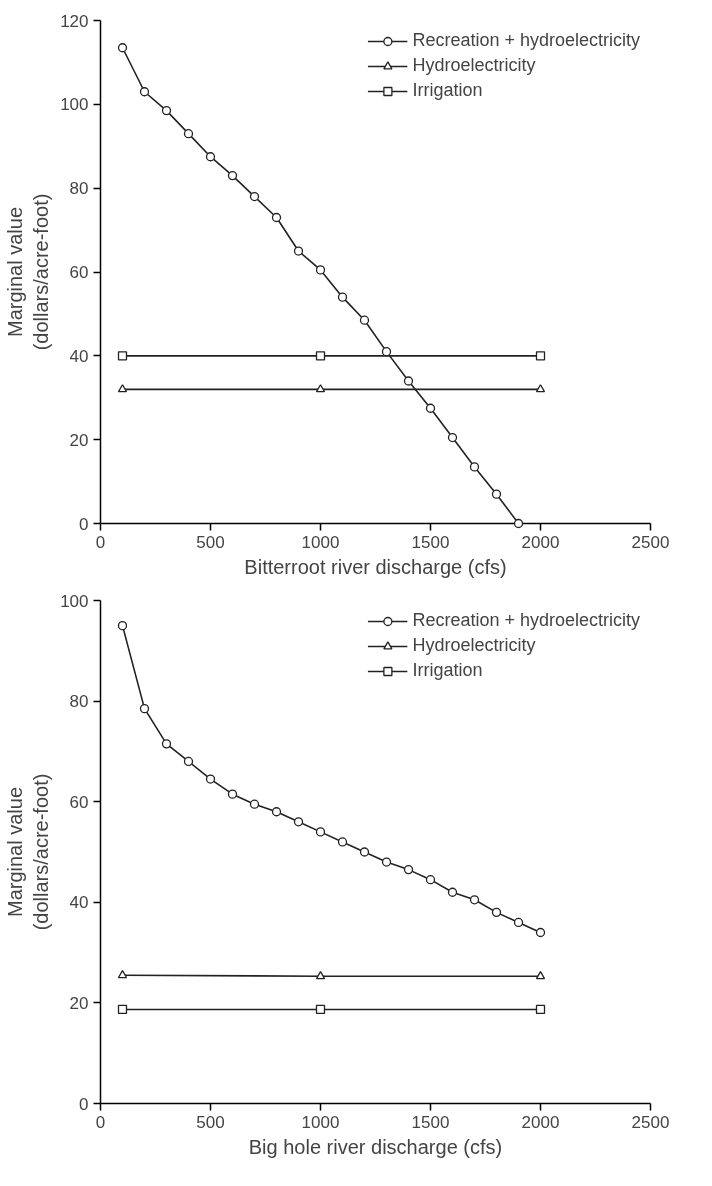 This screenshot has height=1186, width=712. I want to click on x-axis-title: Big hole river discharge (cfs), so click(375, 1146).